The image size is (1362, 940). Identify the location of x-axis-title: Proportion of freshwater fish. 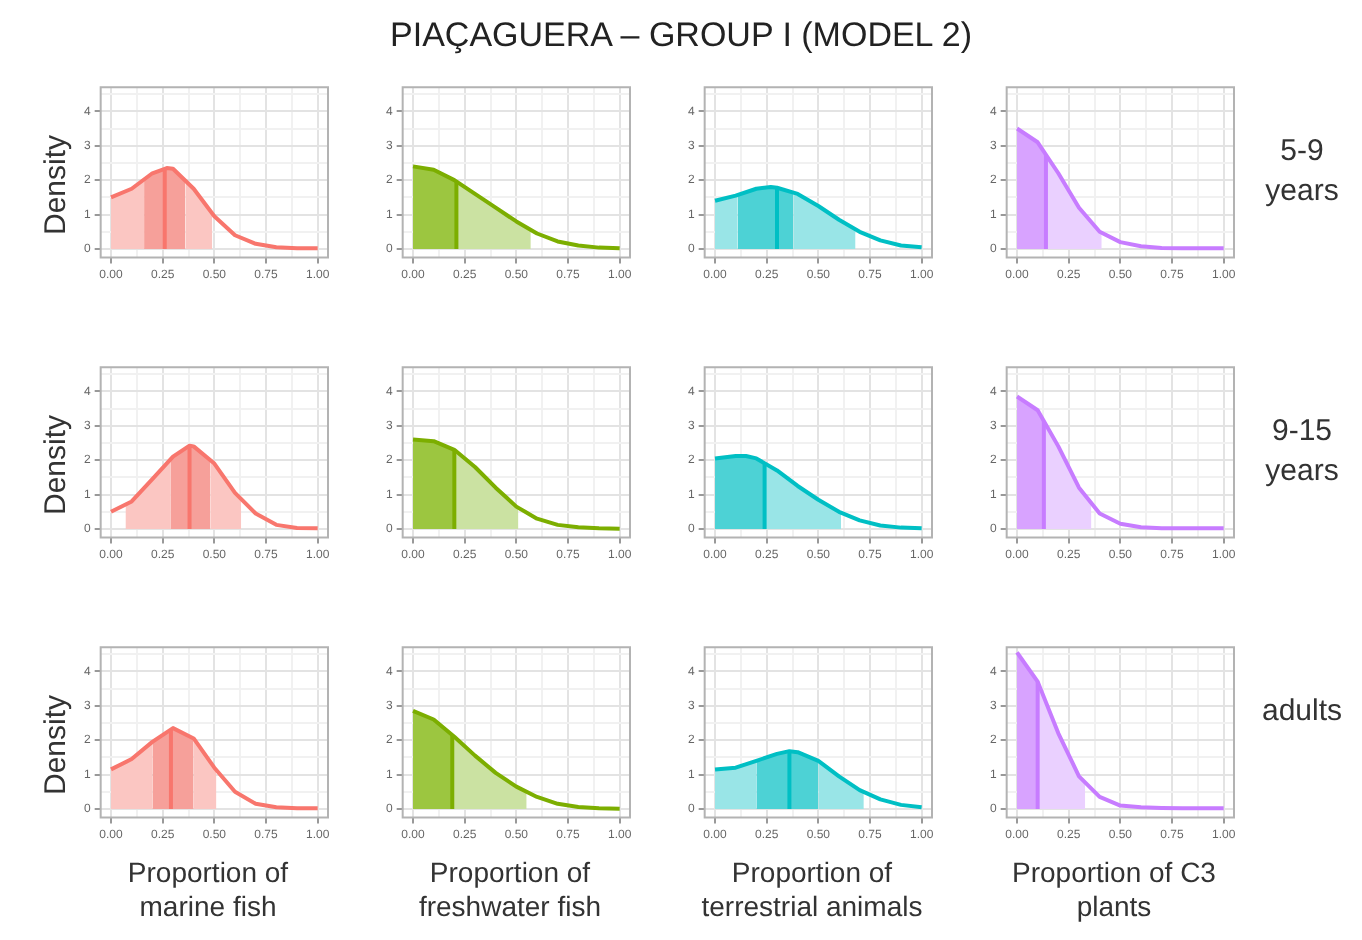
(510, 890).